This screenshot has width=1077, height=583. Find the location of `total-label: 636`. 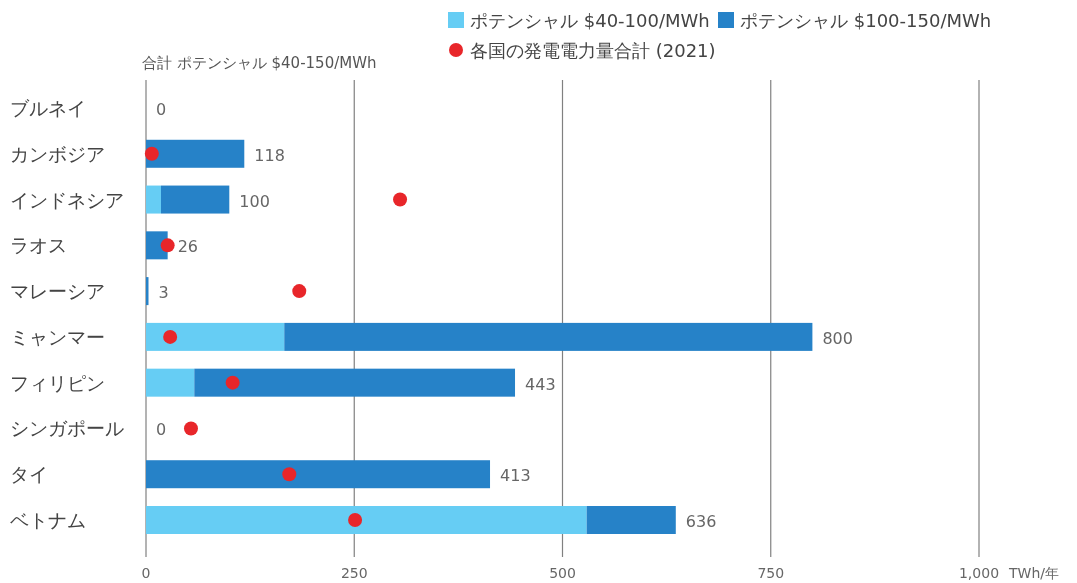

total-label: 636 is located at coordinates (701, 521).